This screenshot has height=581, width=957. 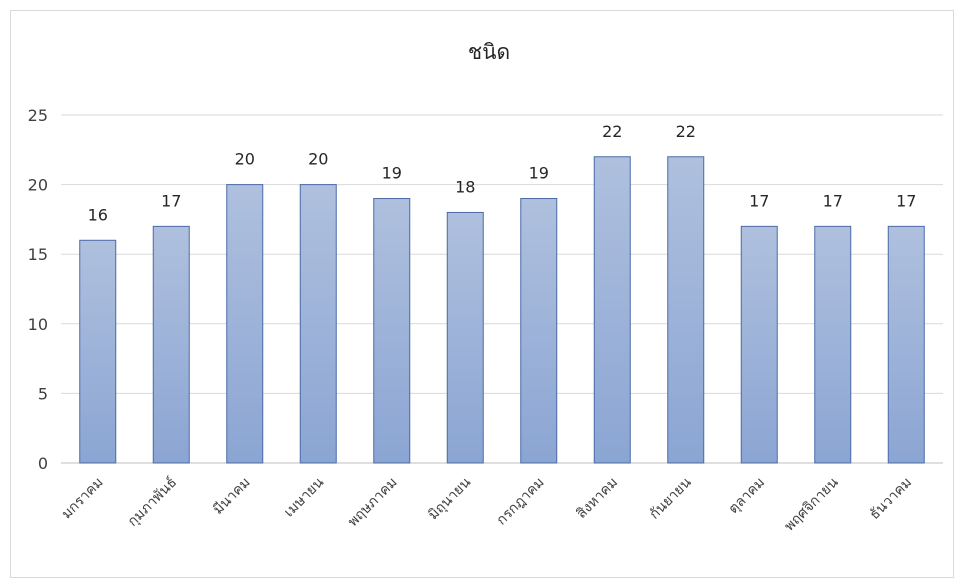 I want to click on y-axis-ticks: 0 5 10 15 20 25, so click(x=38, y=289).